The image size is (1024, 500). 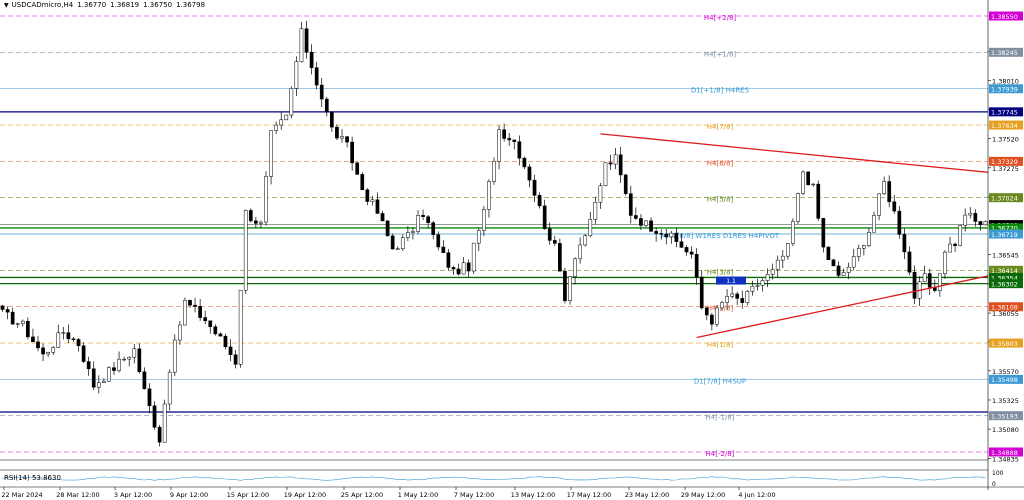 I want to click on price-tick-label: 1.38010, so click(x=1005, y=81).